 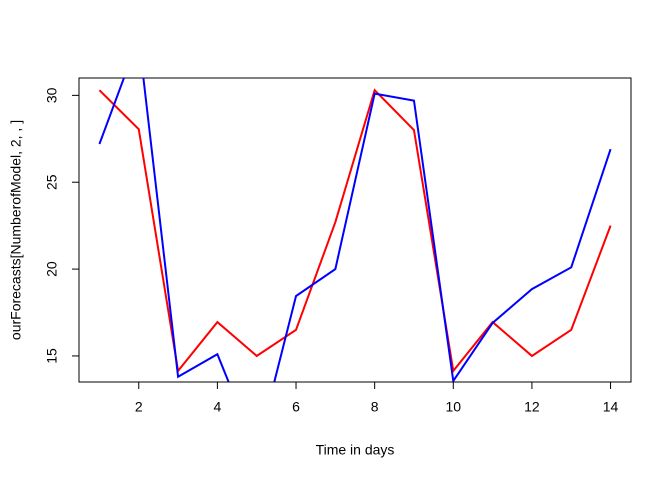 I want to click on x-tick-label: 12, so click(x=532, y=407).